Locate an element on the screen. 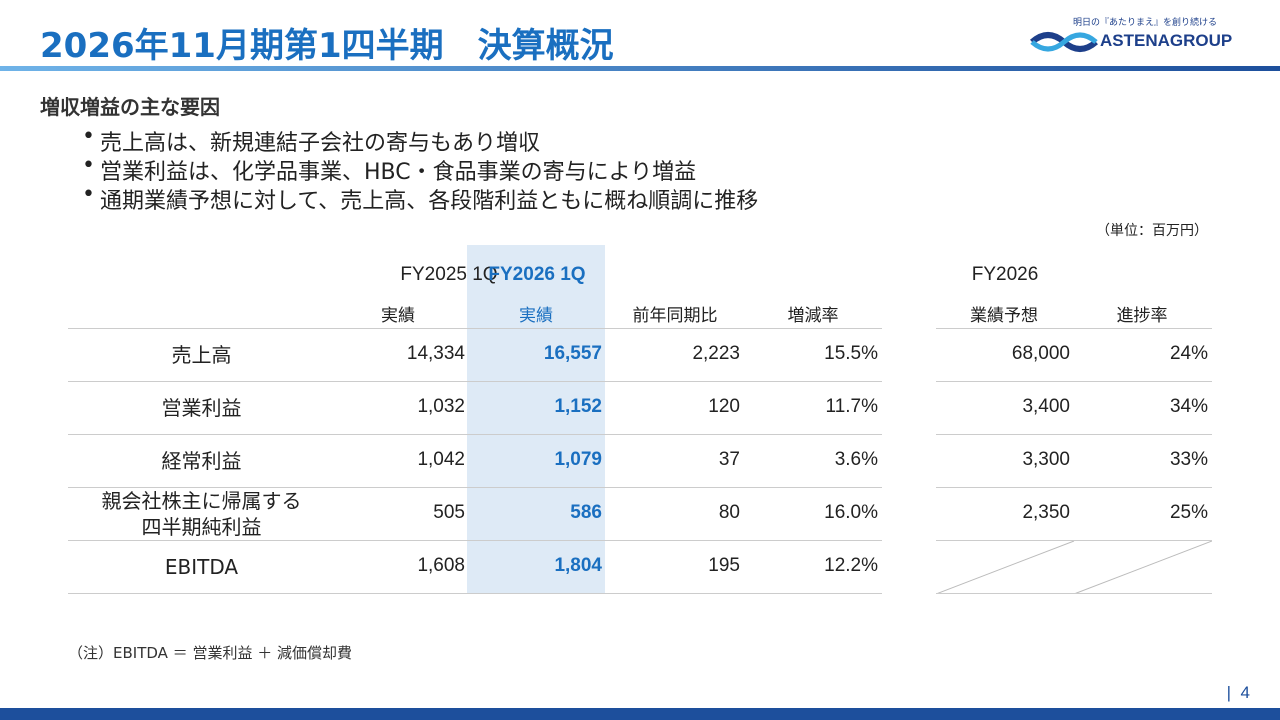 The height and width of the screenshot is (720, 1280). table-cell: 16,557 is located at coordinates (572, 353).